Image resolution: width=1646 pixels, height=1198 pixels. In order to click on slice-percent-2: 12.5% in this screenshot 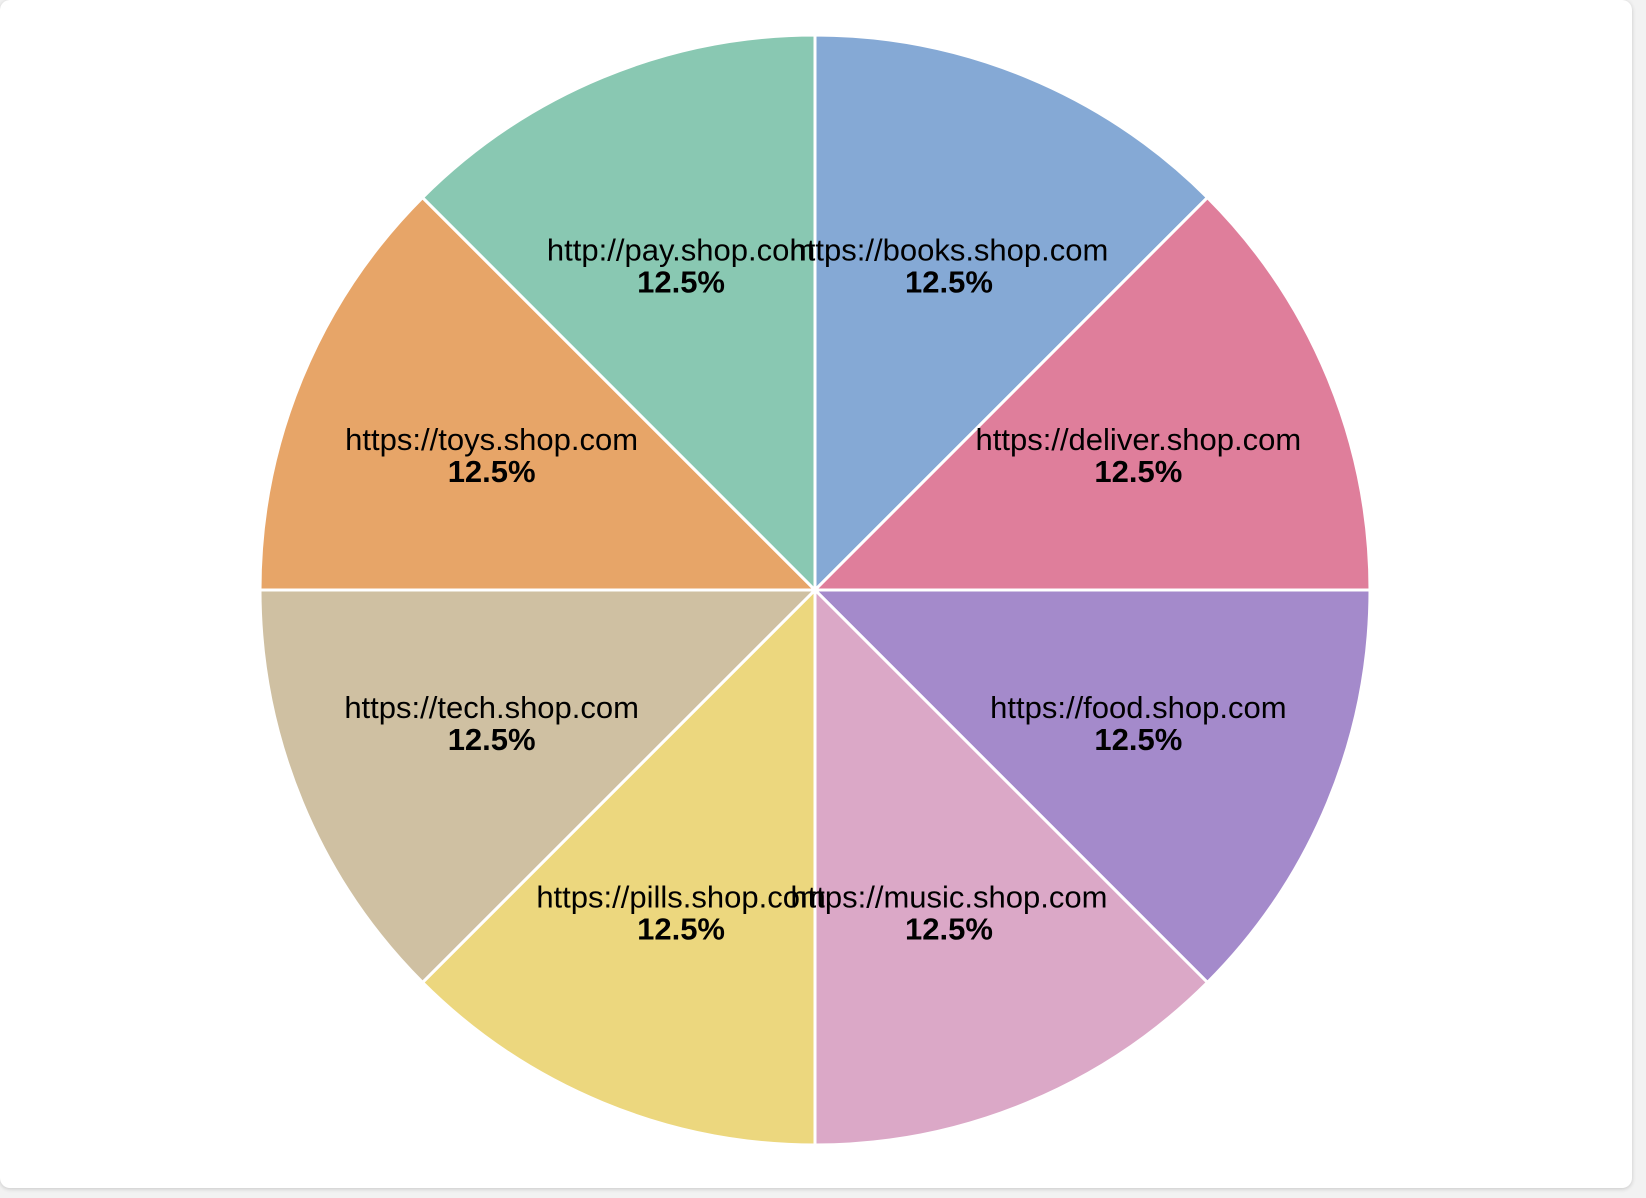, I will do `click(1138, 739)`.